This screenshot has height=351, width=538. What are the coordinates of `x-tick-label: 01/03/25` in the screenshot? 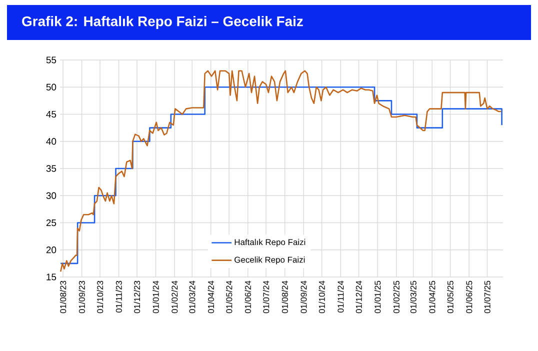 It's located at (413, 297).